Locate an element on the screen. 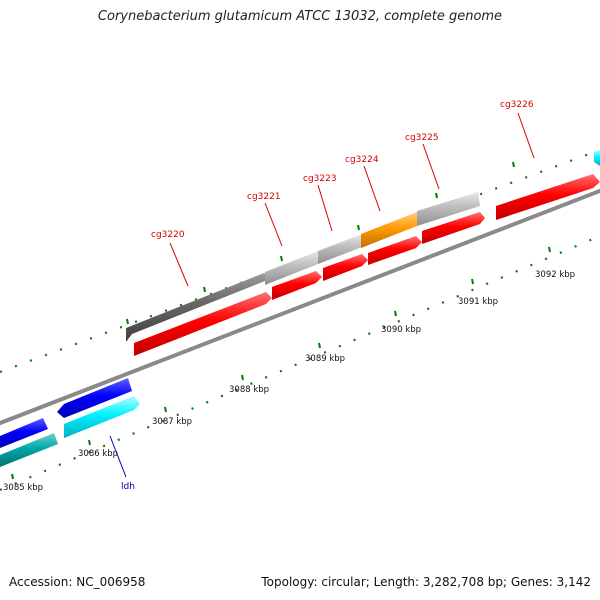 The image size is (600, 600). gene-label-cg3225: cg3225 is located at coordinates (422, 138).